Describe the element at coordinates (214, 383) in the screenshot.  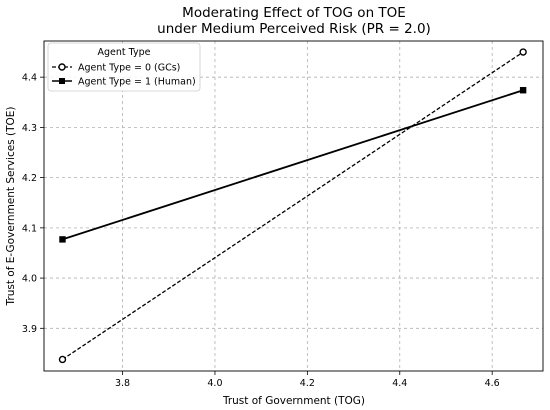
I see `x-tick-label: 4.0` at that location.